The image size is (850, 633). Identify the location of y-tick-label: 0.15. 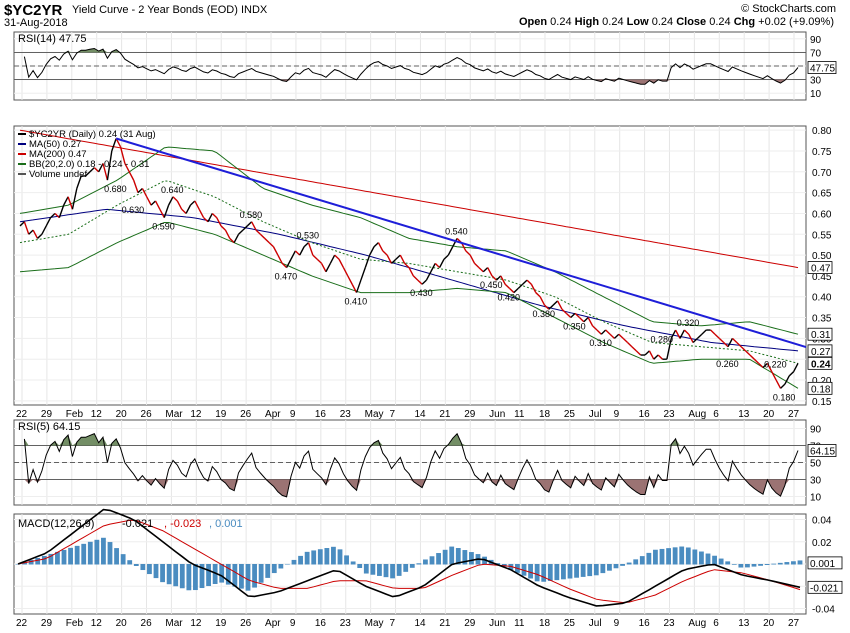
(822, 402).